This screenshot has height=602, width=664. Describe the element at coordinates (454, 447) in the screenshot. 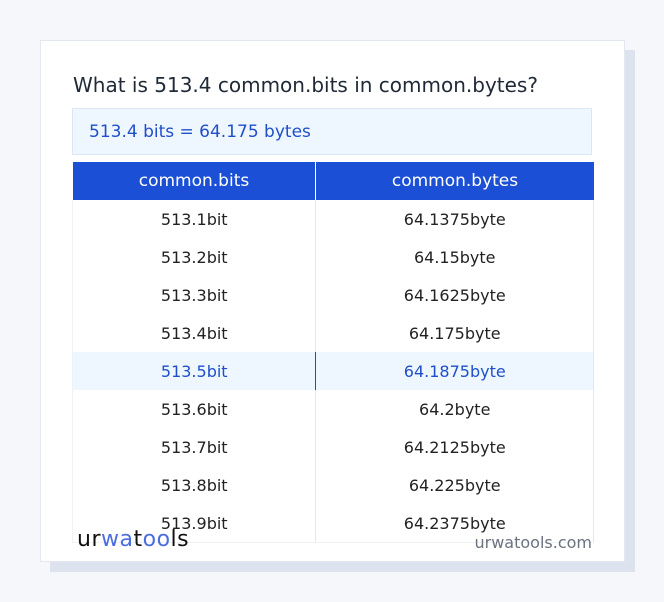

I see `bytes-cell: 64.2125byte` at that location.